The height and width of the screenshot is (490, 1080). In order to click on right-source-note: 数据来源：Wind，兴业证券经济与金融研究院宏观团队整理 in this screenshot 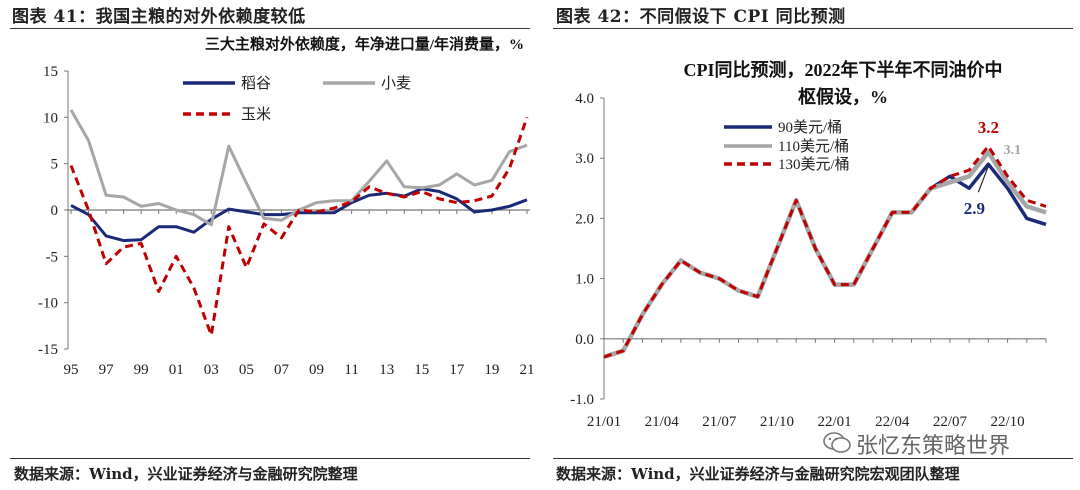, I will do `click(758, 474)`.